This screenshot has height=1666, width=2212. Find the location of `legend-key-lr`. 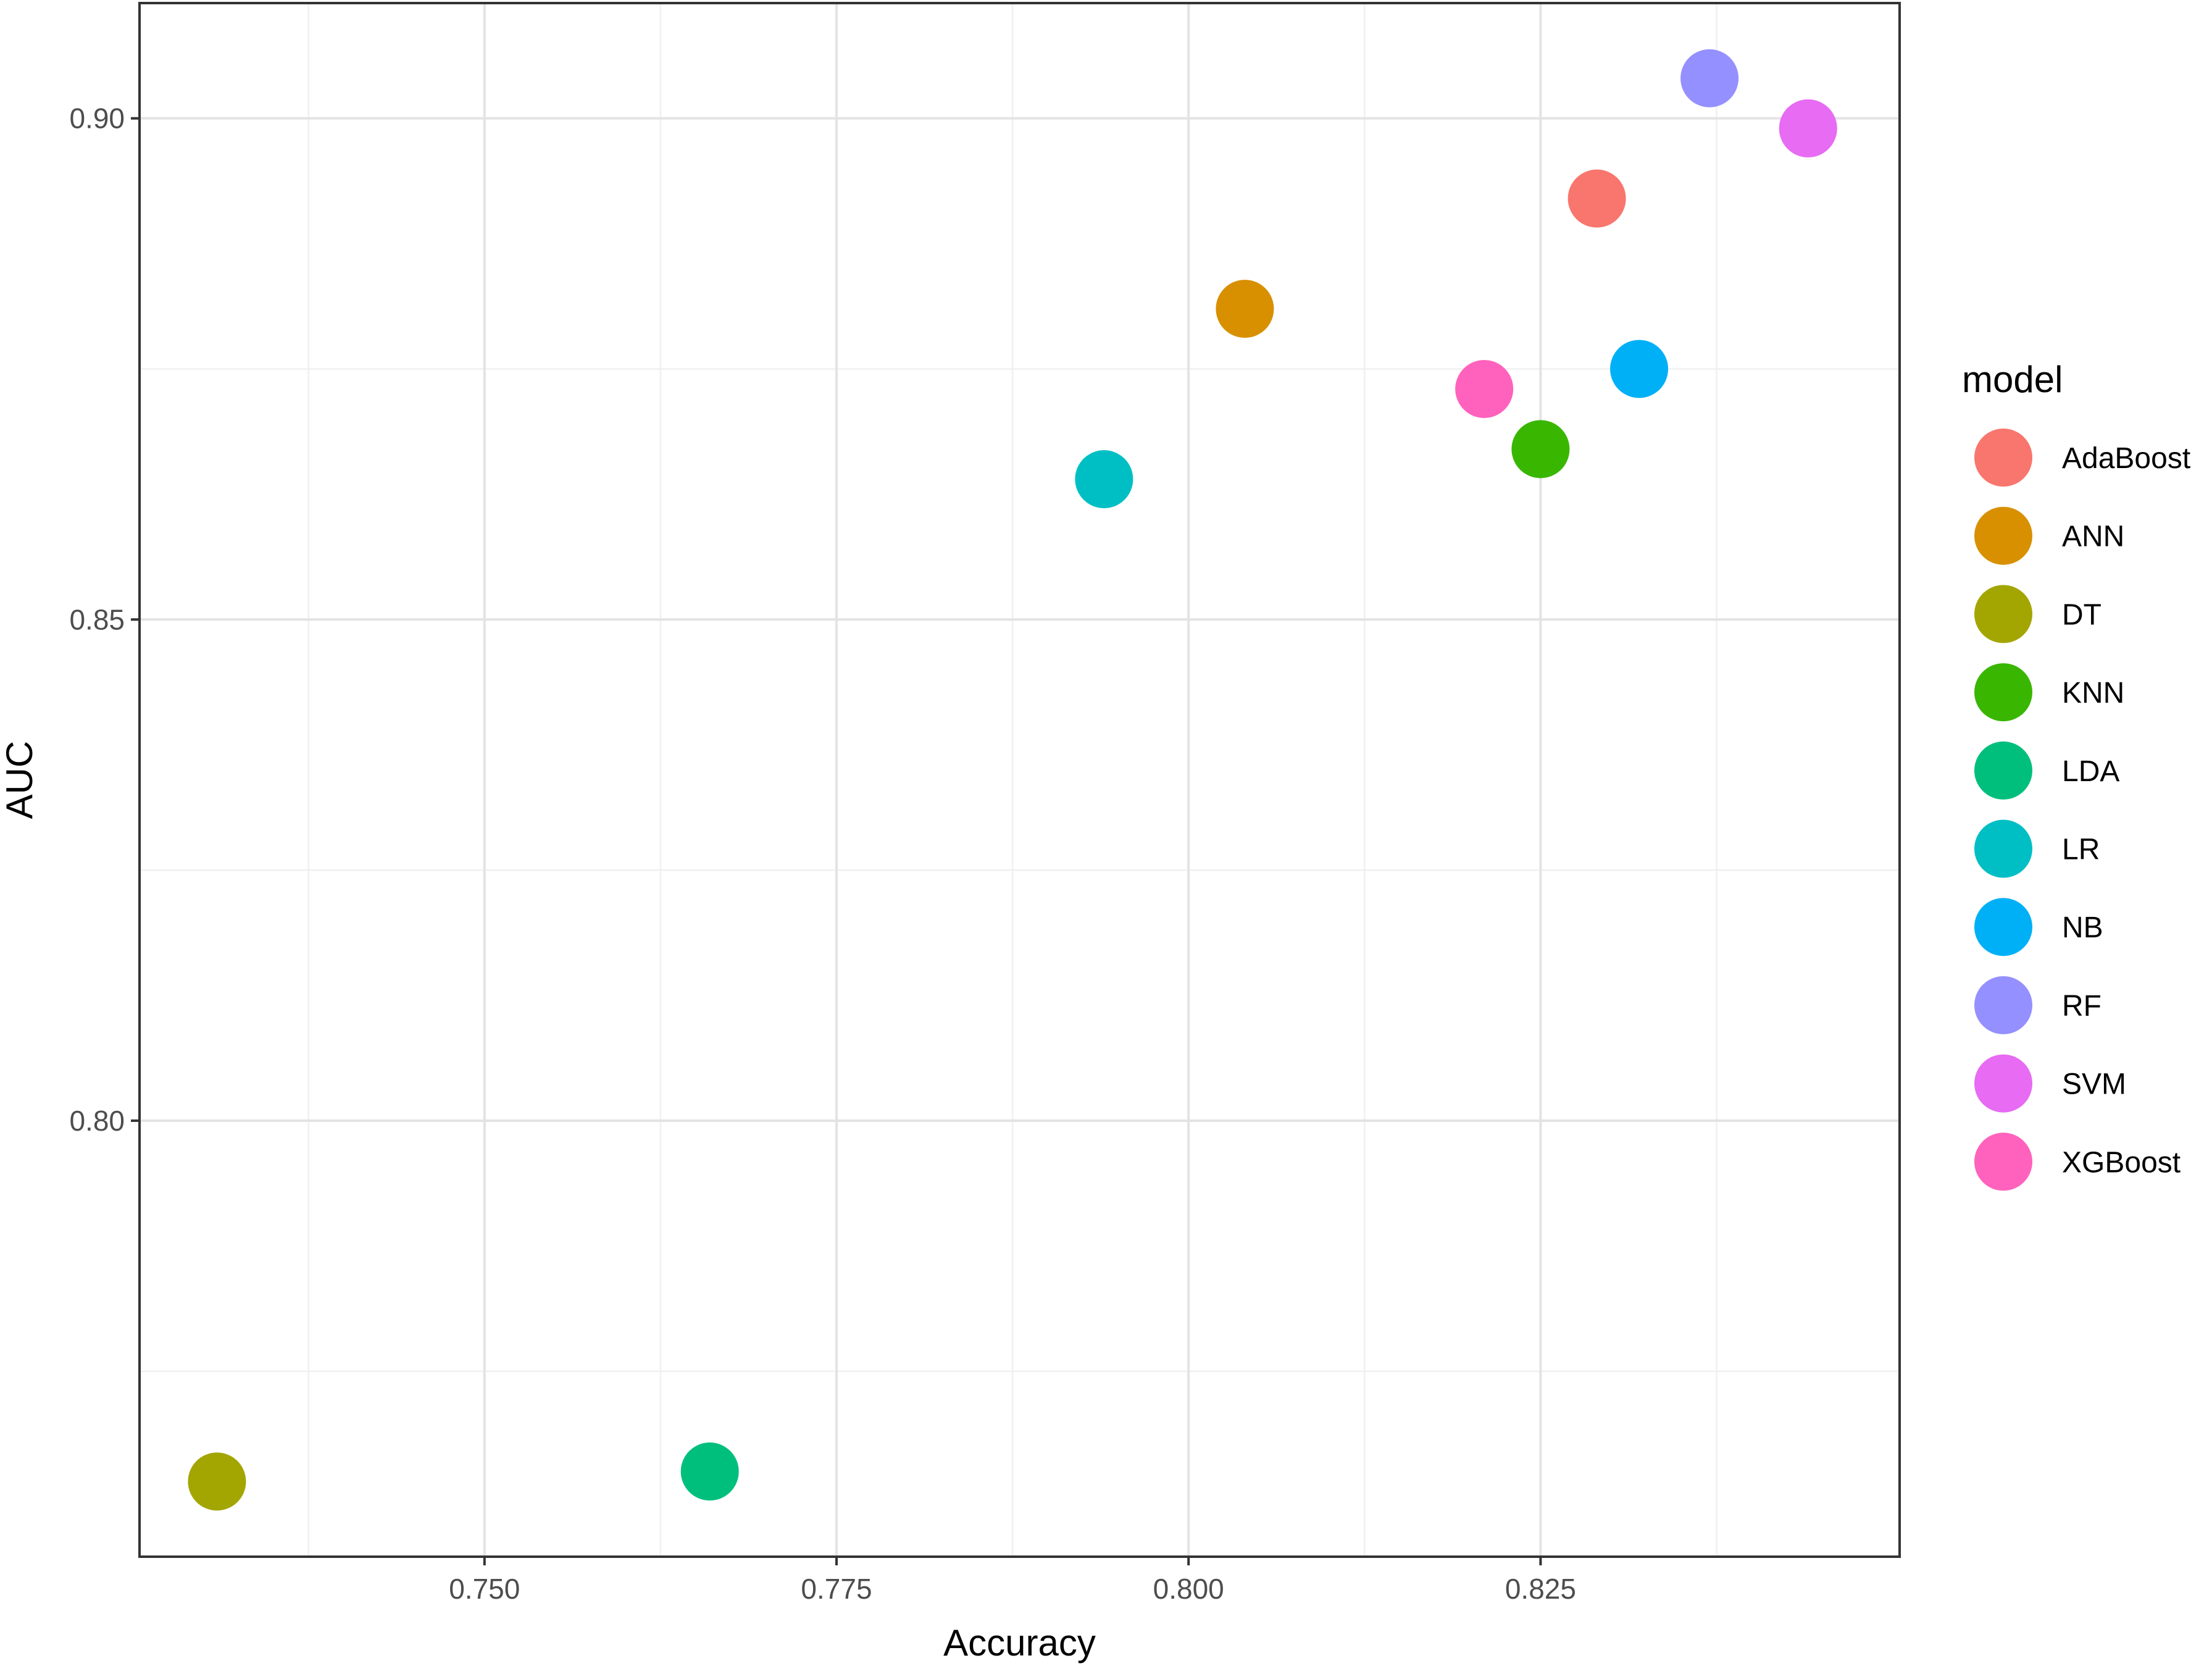

legend-key-lr is located at coordinates (2003, 848).